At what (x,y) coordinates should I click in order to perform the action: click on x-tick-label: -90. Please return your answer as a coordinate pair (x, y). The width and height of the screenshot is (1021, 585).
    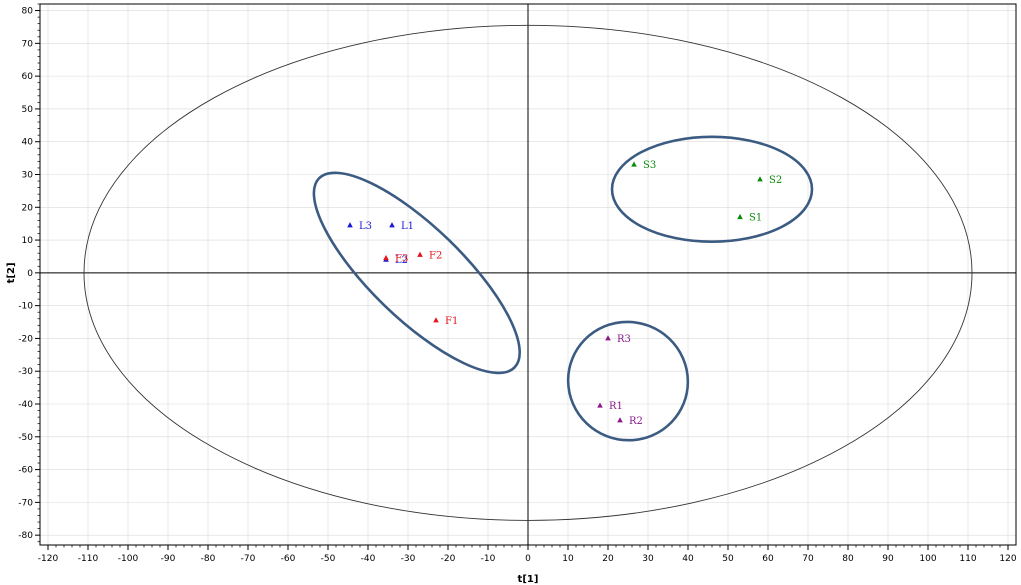
    Looking at the image, I should click on (168, 559).